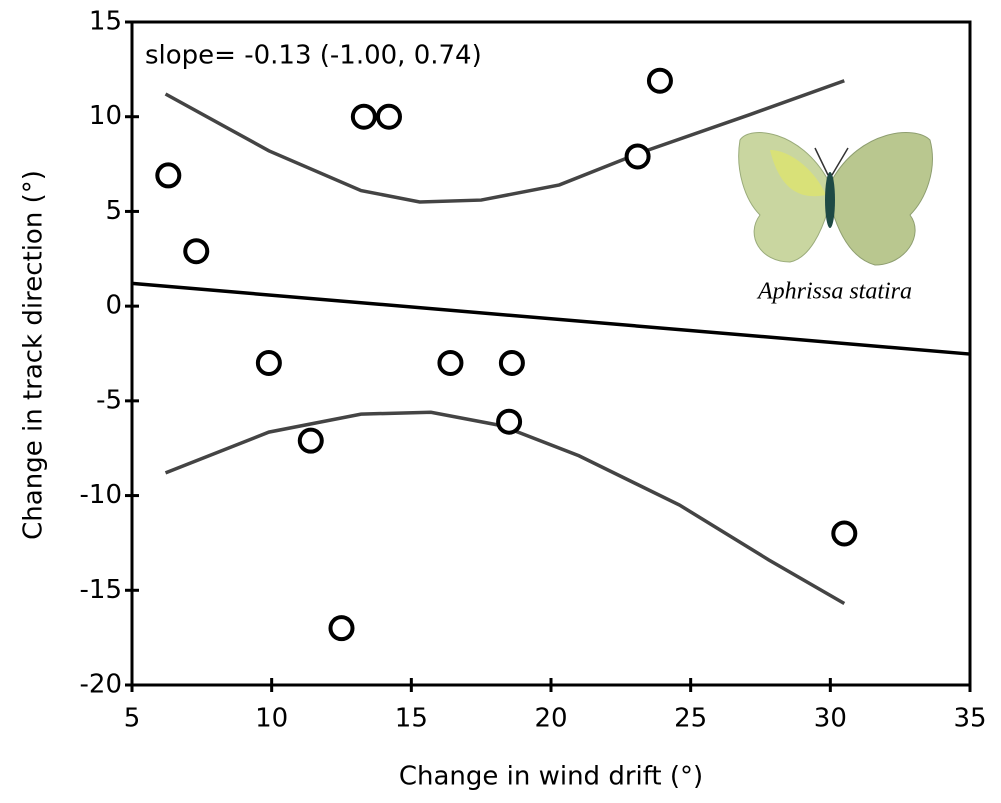 Image resolution: width=1001 pixels, height=803 pixels. I want to click on y-tick-label: 10, so click(105, 116).